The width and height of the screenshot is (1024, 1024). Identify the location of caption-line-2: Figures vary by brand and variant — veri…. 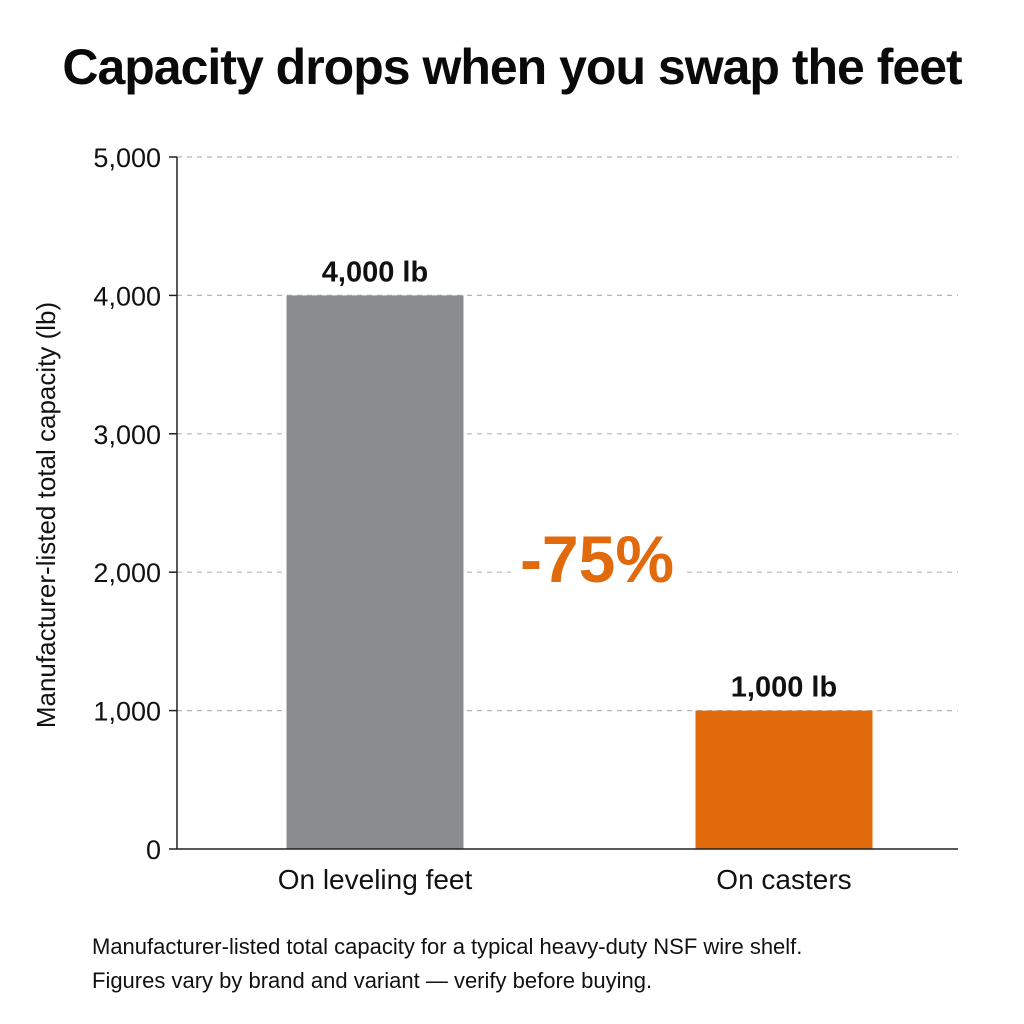
(372, 980).